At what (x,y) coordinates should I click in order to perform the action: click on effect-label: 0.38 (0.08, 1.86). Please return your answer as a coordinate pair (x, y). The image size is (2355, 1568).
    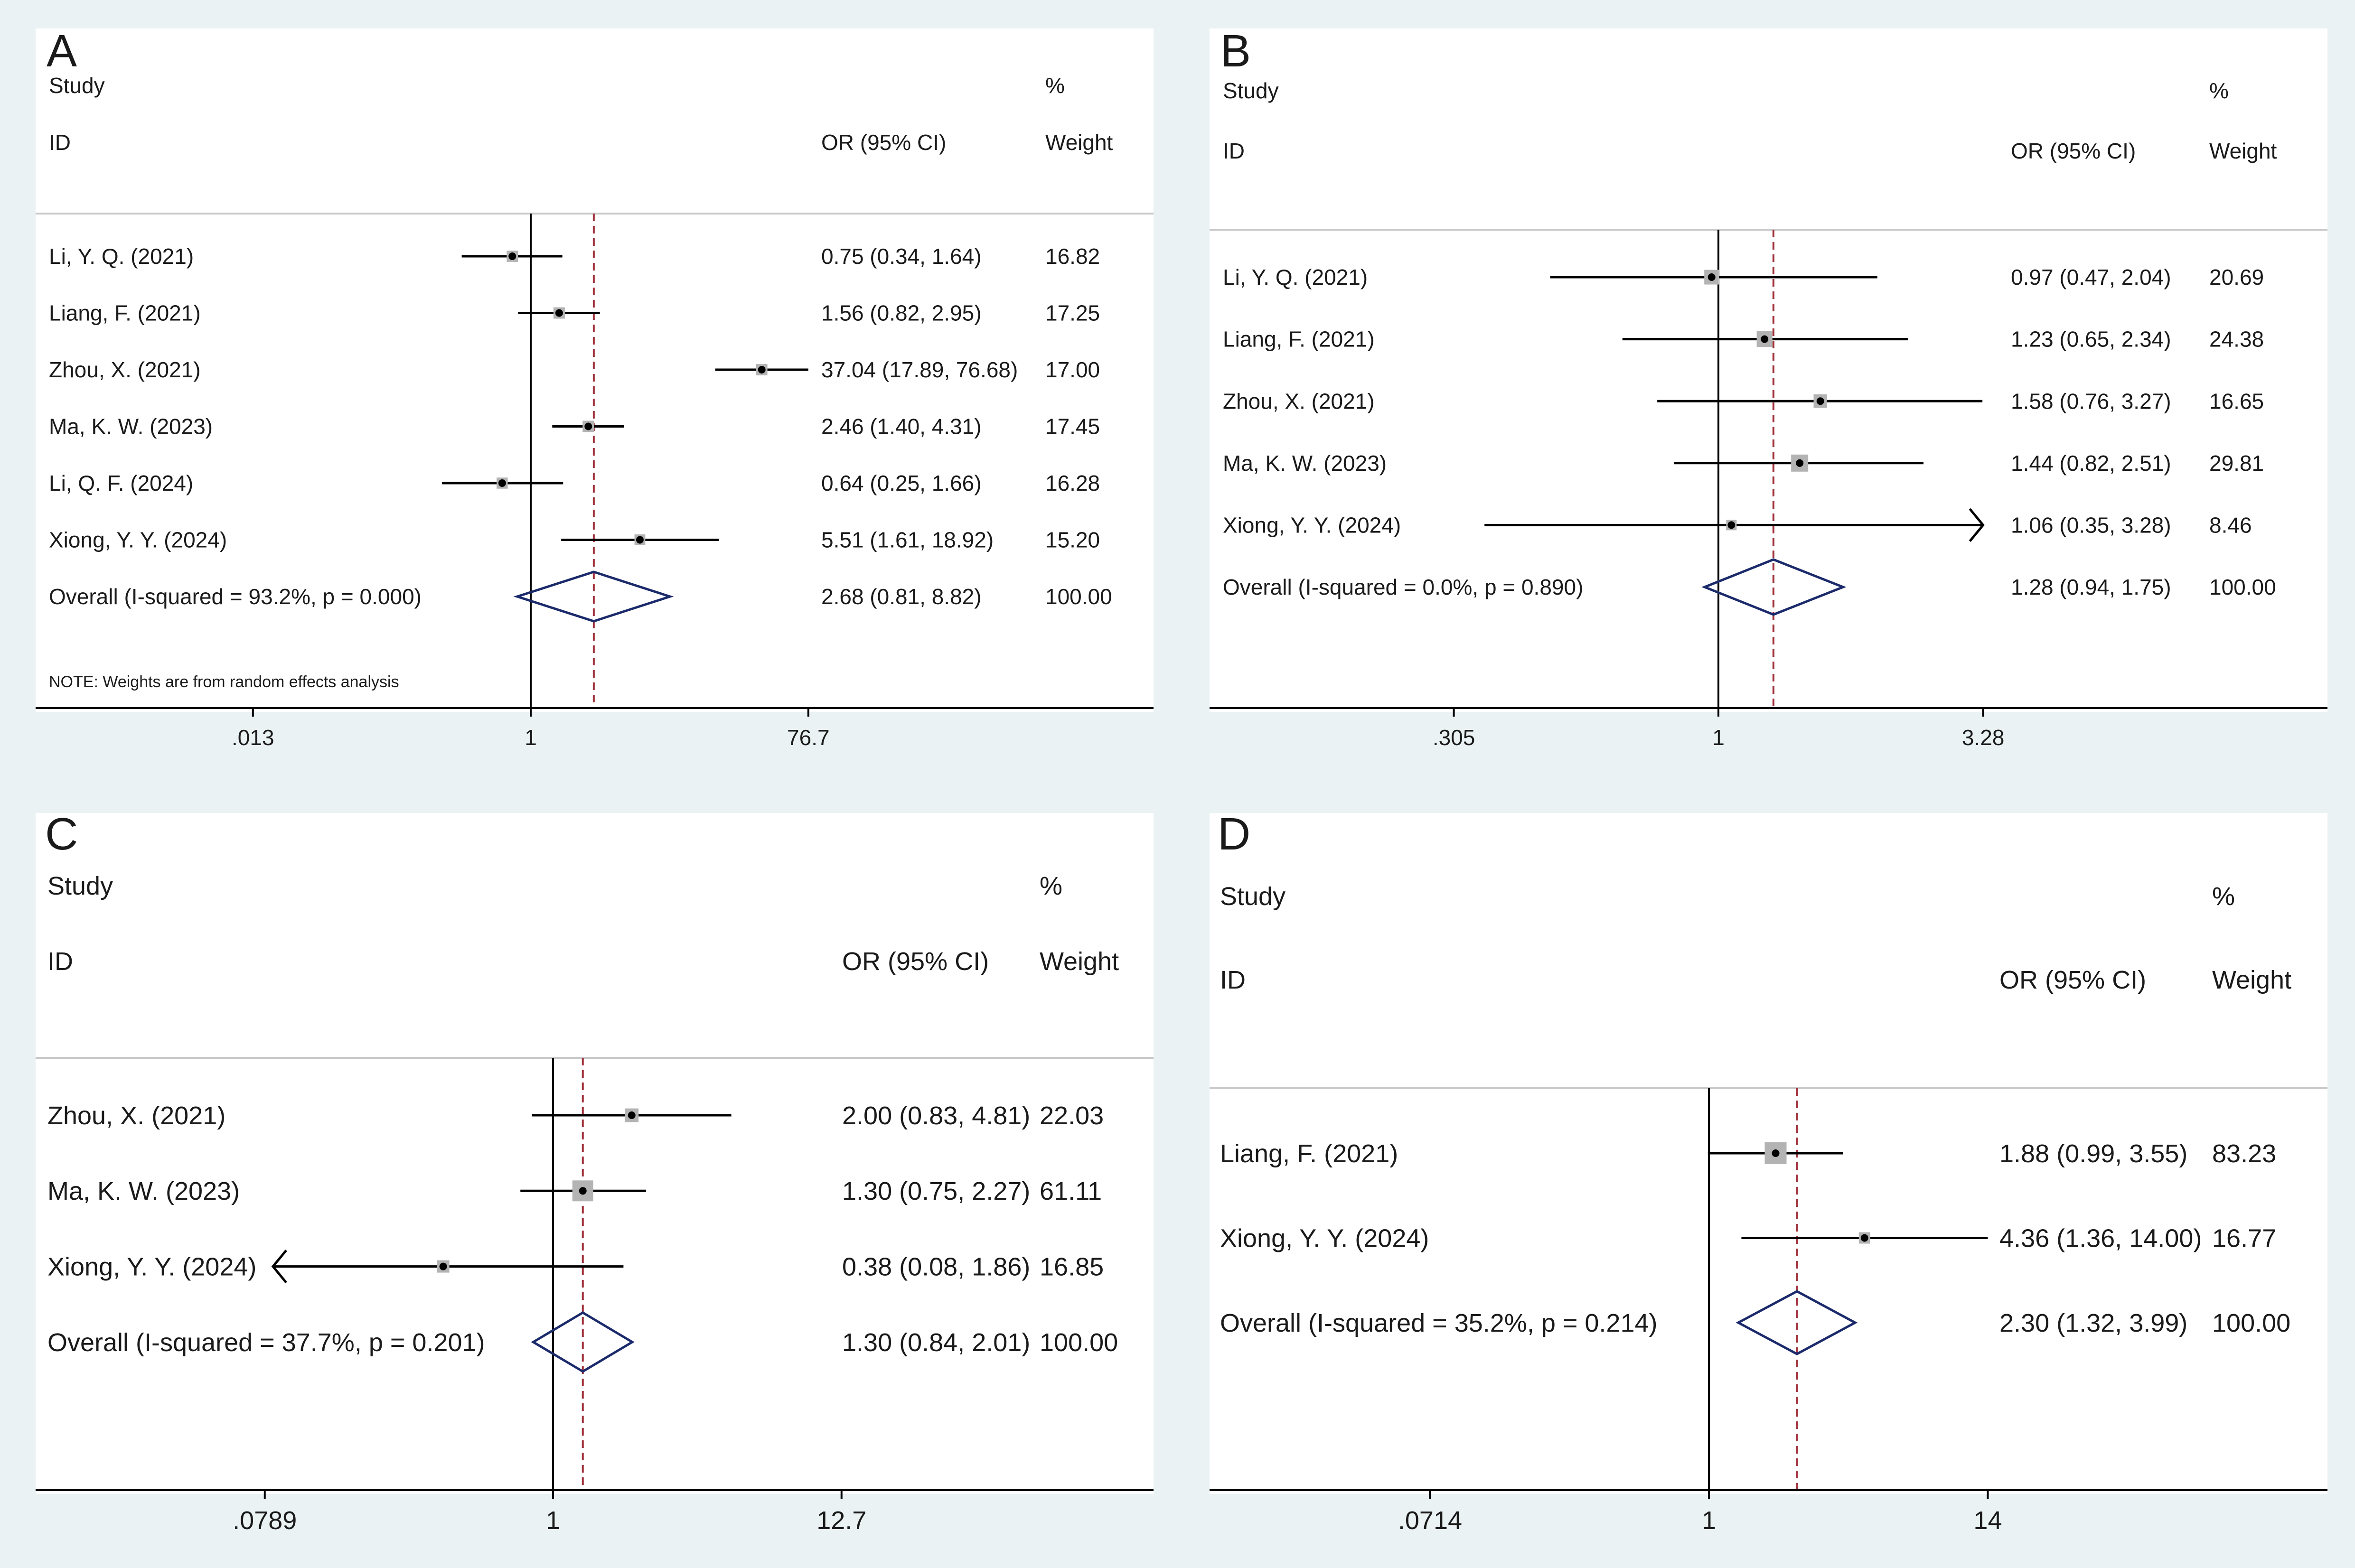
    Looking at the image, I should click on (936, 1267).